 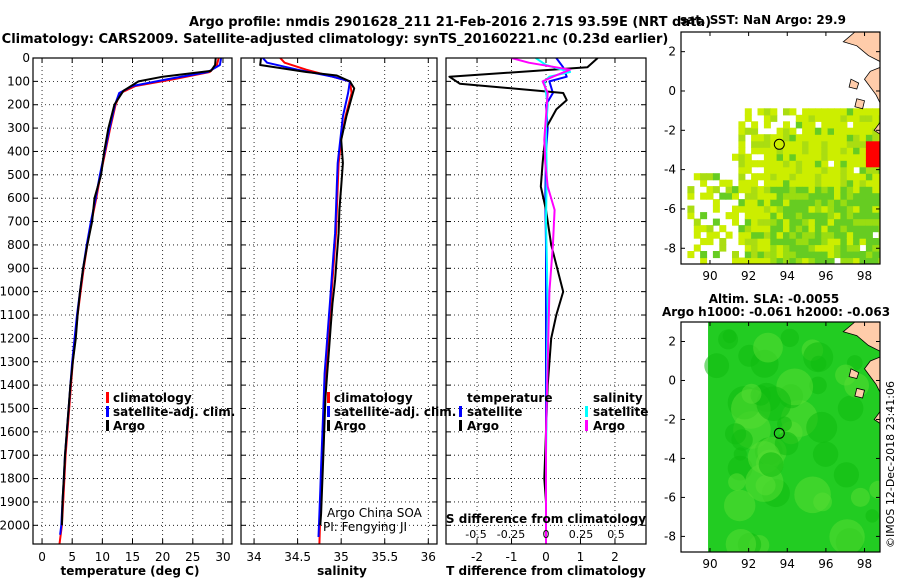 What do you see at coordinates (15, 315) in the screenshot?
I see `y-tick-label: 1100` at bounding box center [15, 315].